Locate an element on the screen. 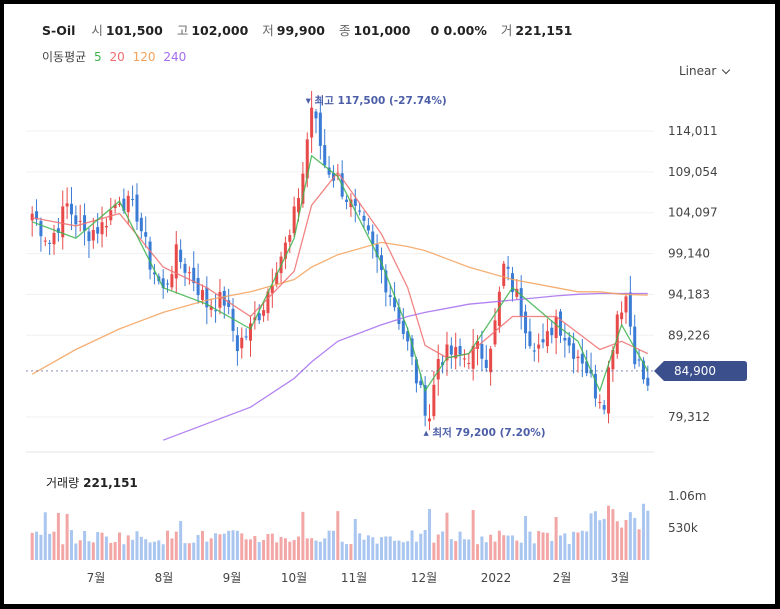  y-tick-label: 99,140 is located at coordinates (689, 254).